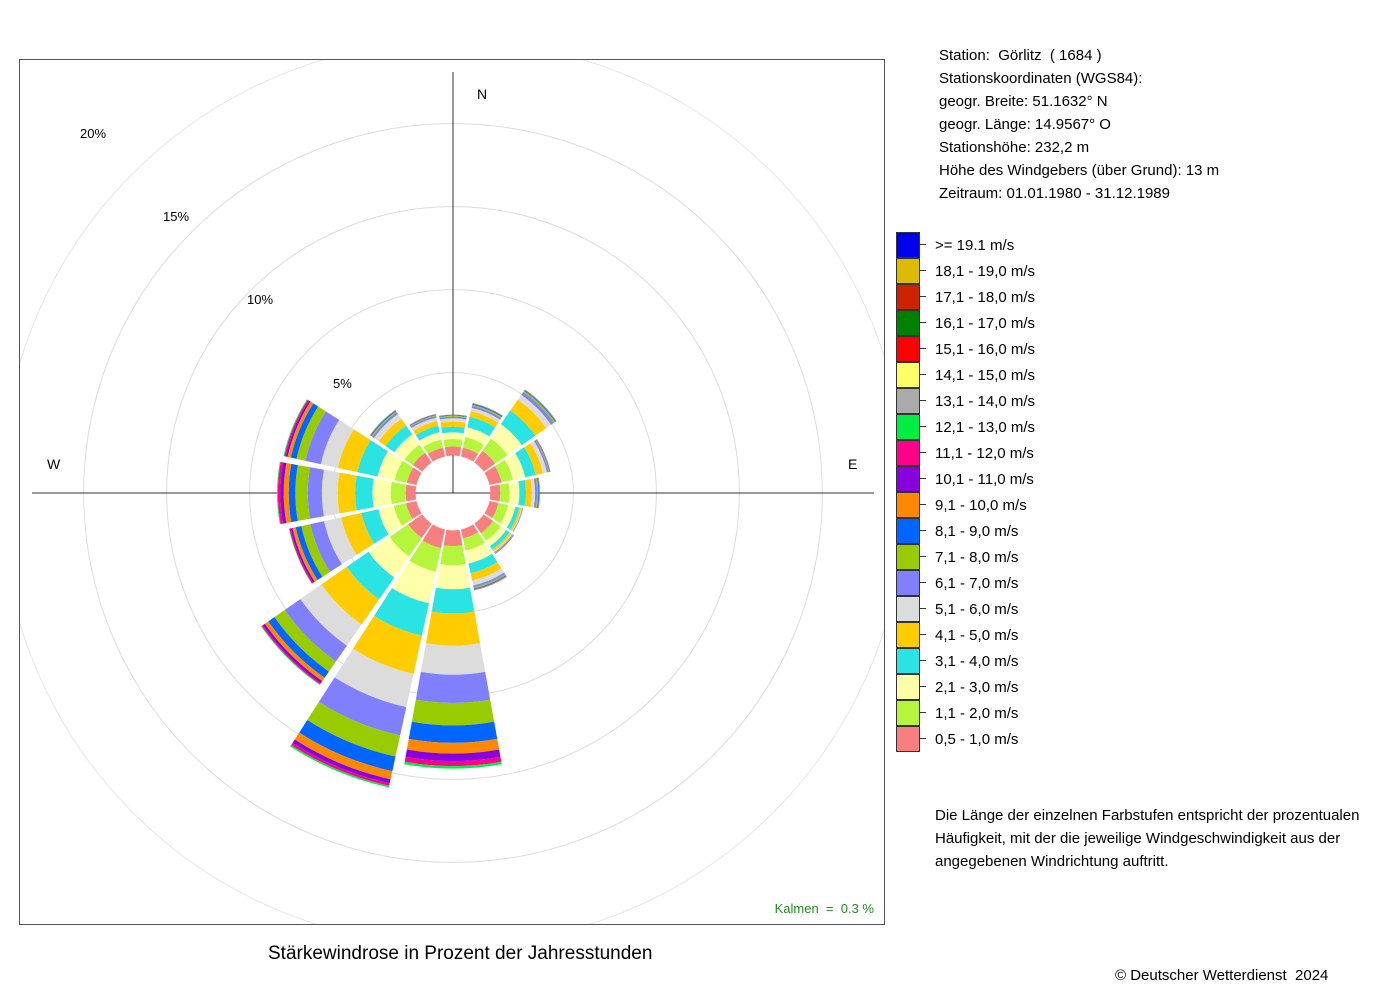  Describe the element at coordinates (93, 133) in the screenshot. I see `ring-label-20: 20%` at that location.